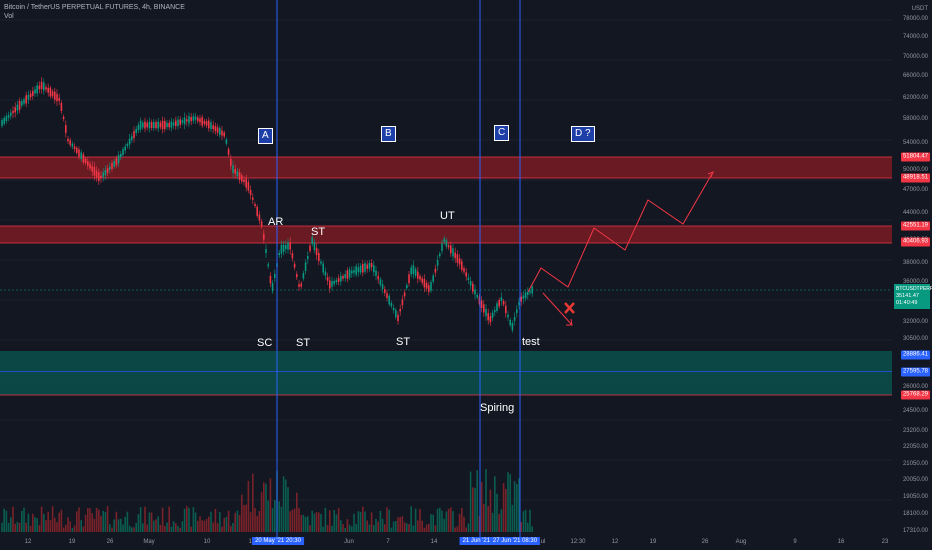 This screenshot has width=932, height=550. What do you see at coordinates (265, 136) in the screenshot?
I see `phase-label-a: A` at bounding box center [265, 136].